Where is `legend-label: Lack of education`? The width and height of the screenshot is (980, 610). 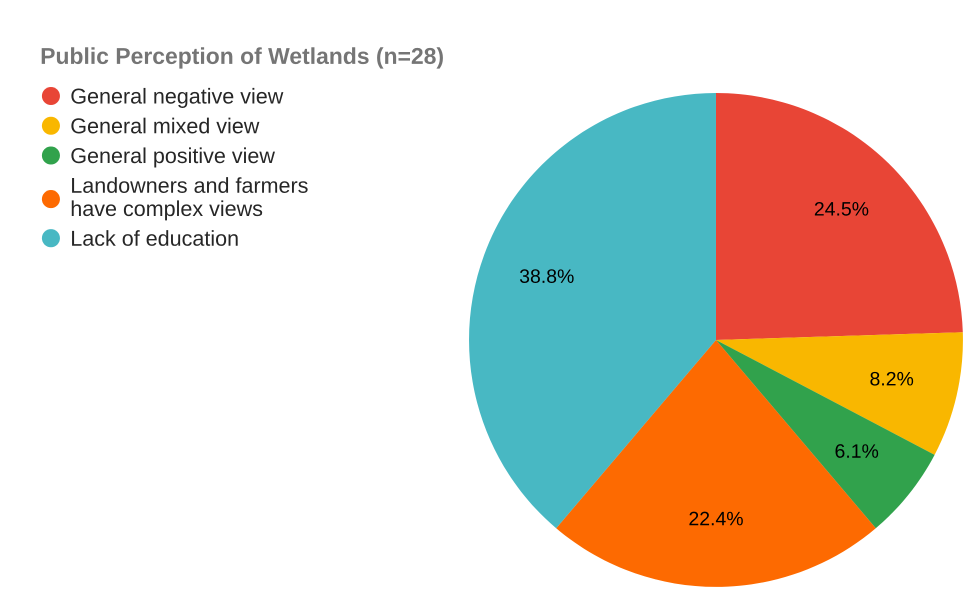 legend-label: Lack of education is located at coordinates (155, 238).